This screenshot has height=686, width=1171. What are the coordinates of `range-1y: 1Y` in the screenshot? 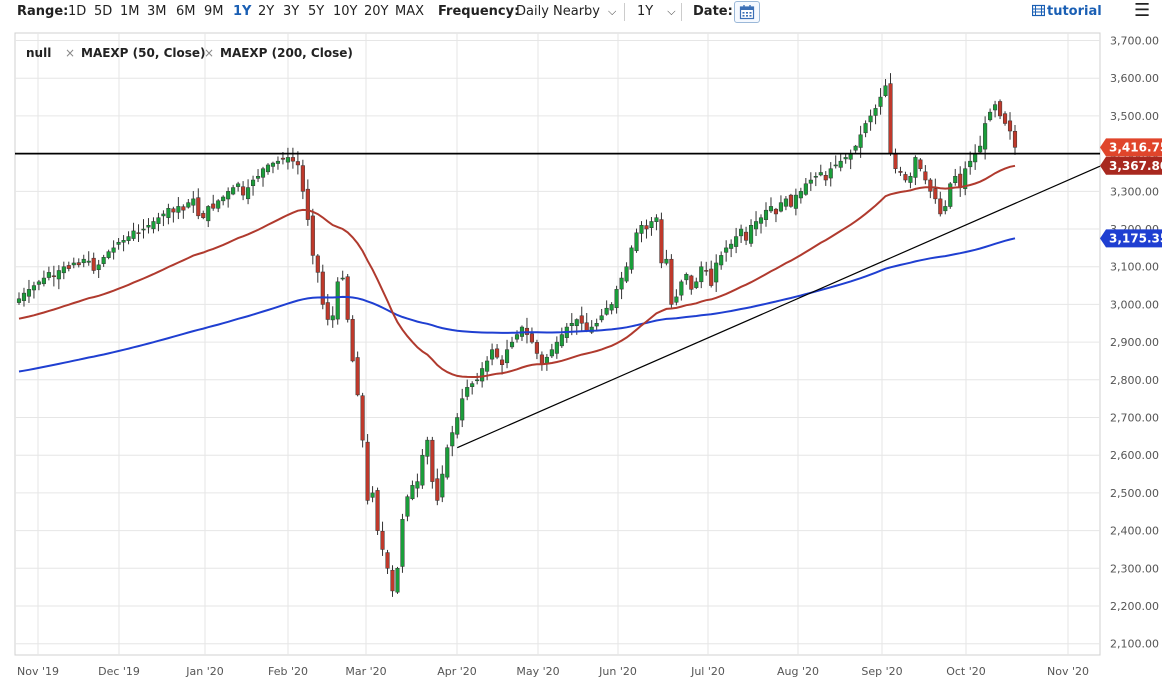 It's located at (242, 11).